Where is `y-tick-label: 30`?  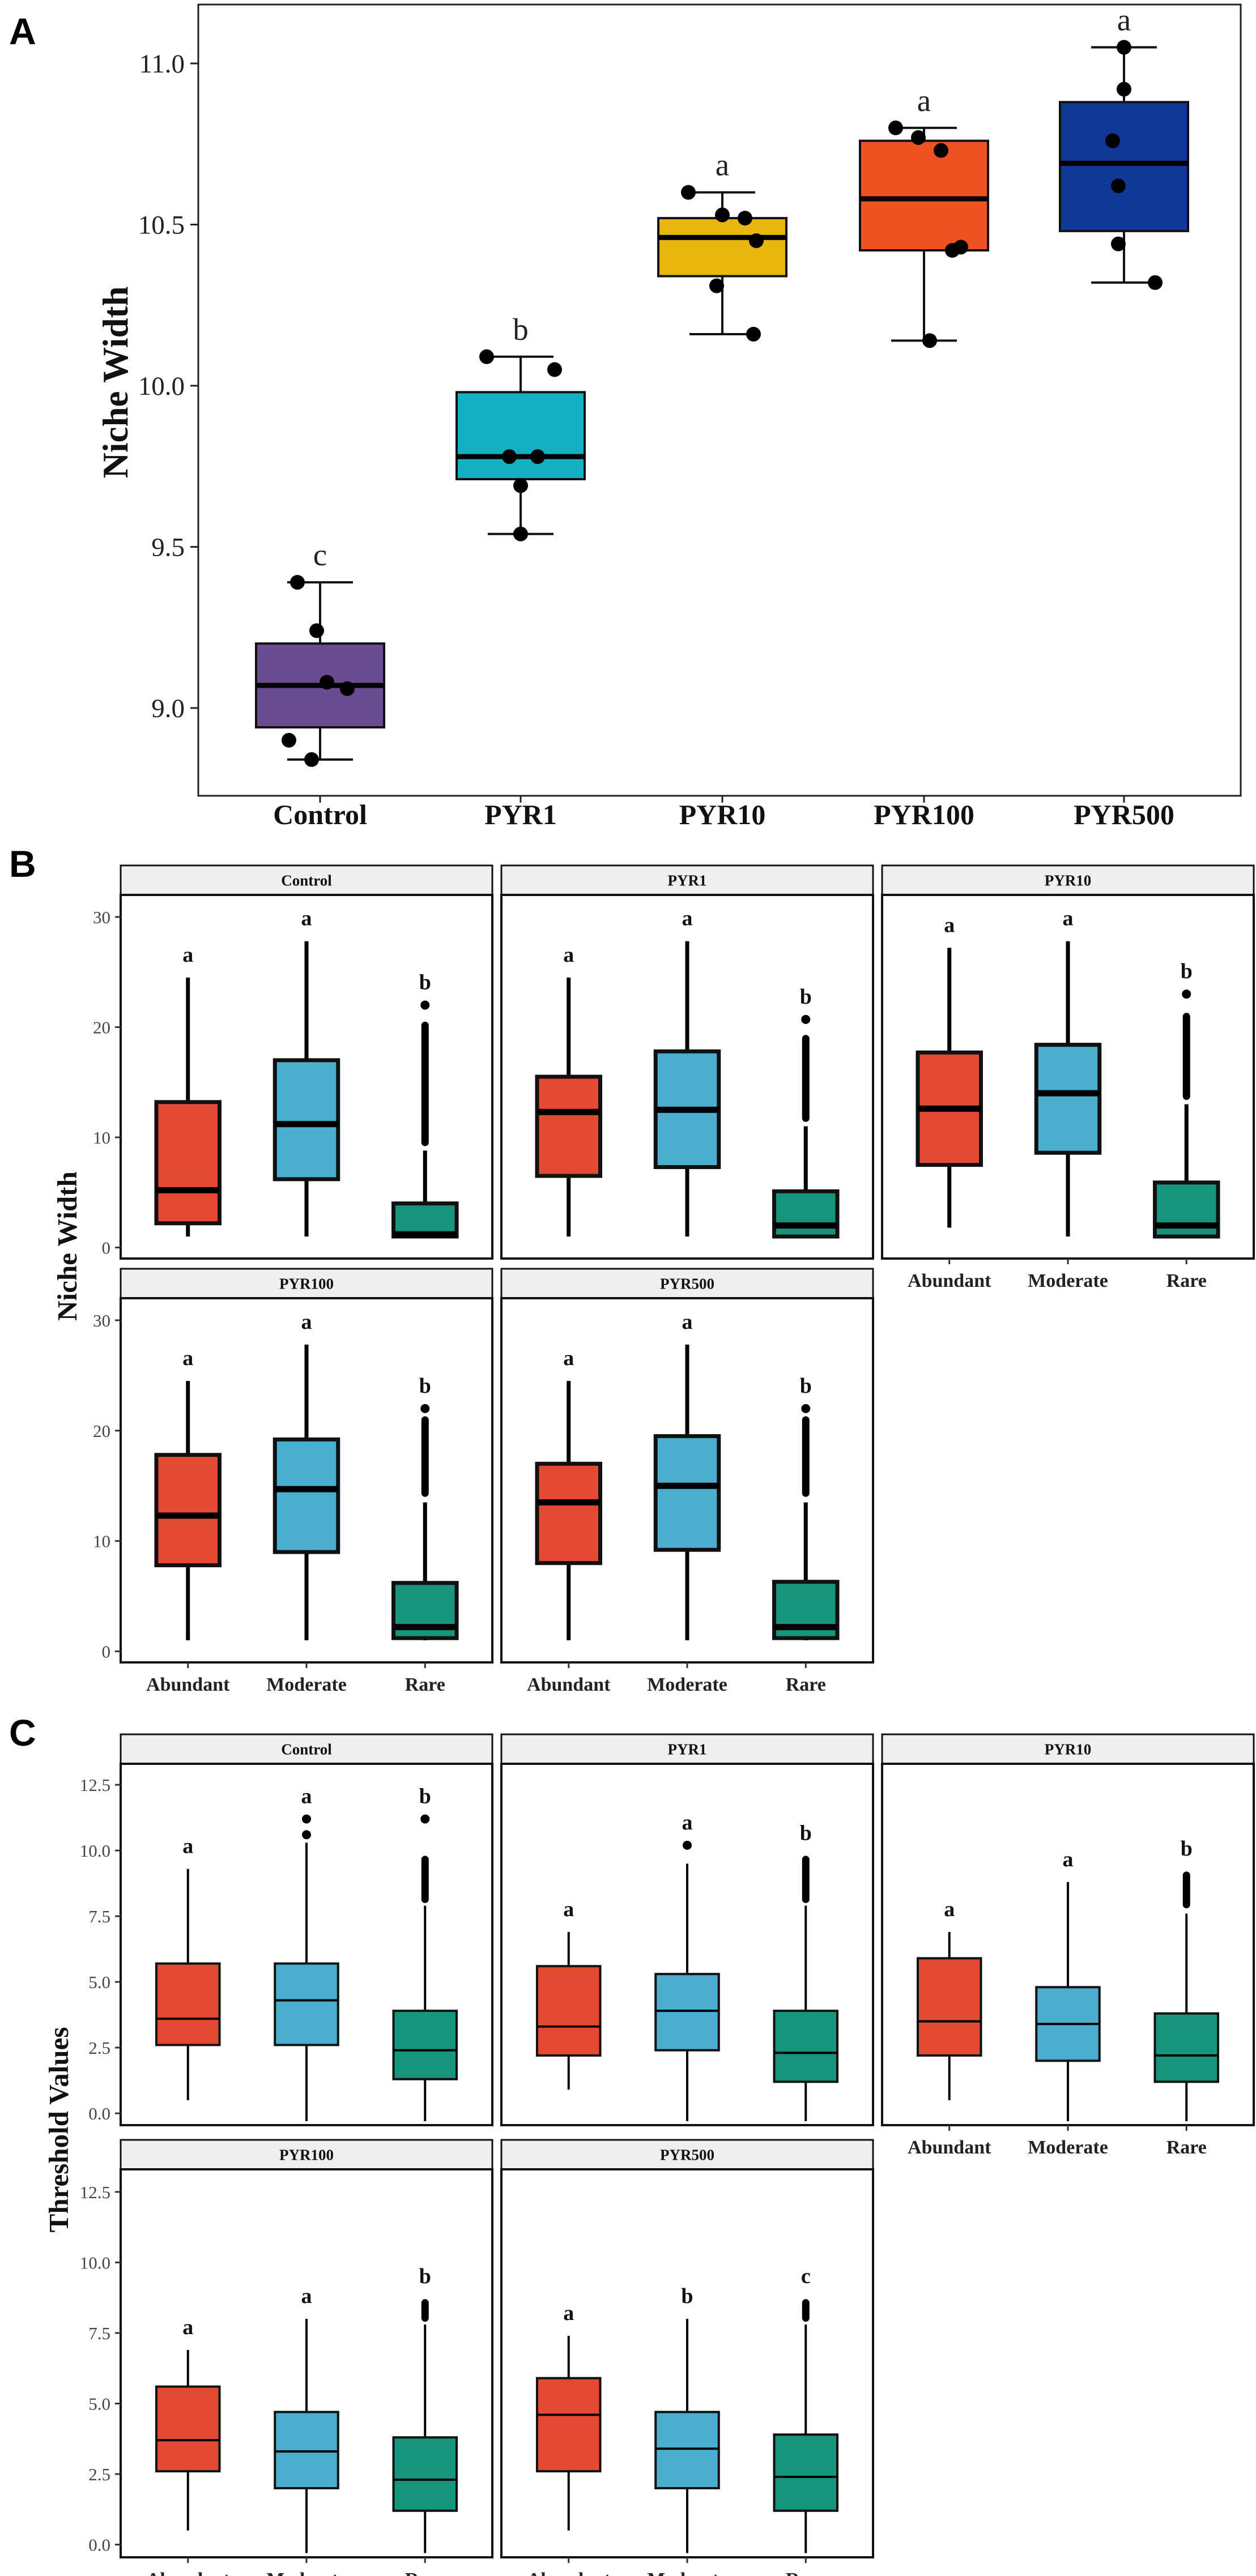
y-tick-label: 30 is located at coordinates (101, 1320).